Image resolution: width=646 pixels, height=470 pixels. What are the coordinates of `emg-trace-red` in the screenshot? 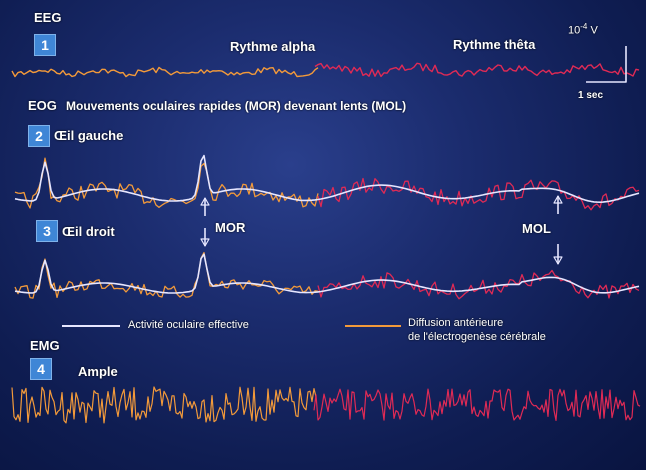 It's located at (477, 404).